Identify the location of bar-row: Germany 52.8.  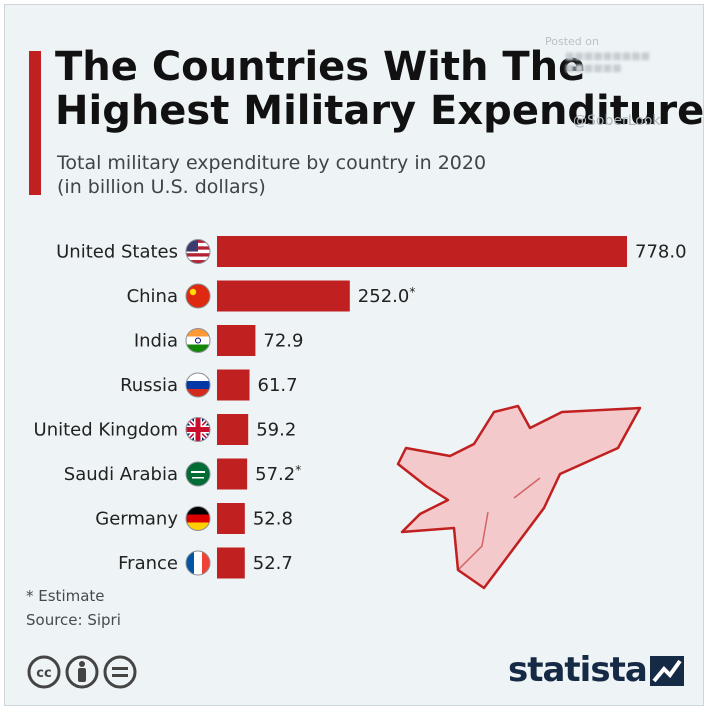
(194, 518).